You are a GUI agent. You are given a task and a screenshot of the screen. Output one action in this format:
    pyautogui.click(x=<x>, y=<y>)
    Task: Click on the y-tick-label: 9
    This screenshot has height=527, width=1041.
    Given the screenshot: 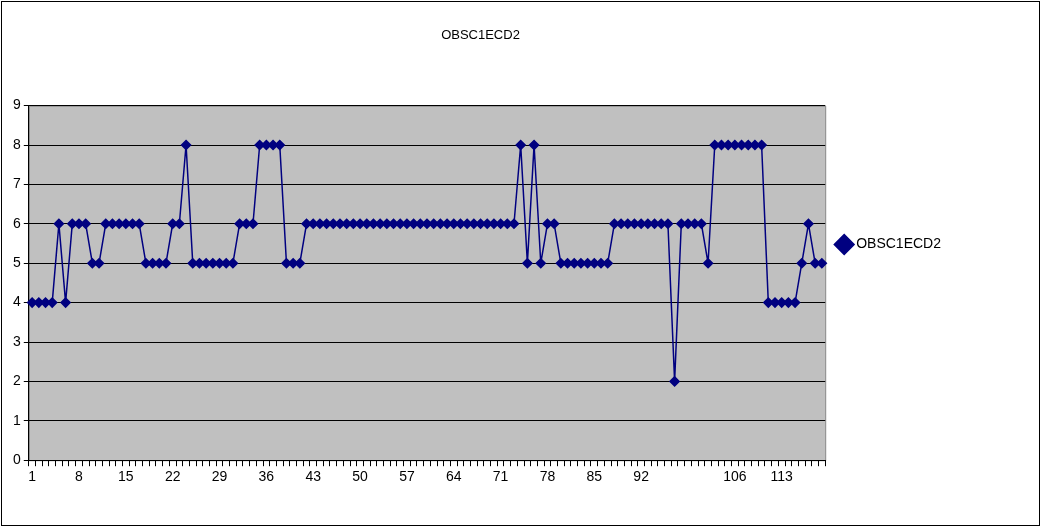 What is the action you would take?
    pyautogui.click(x=16, y=104)
    